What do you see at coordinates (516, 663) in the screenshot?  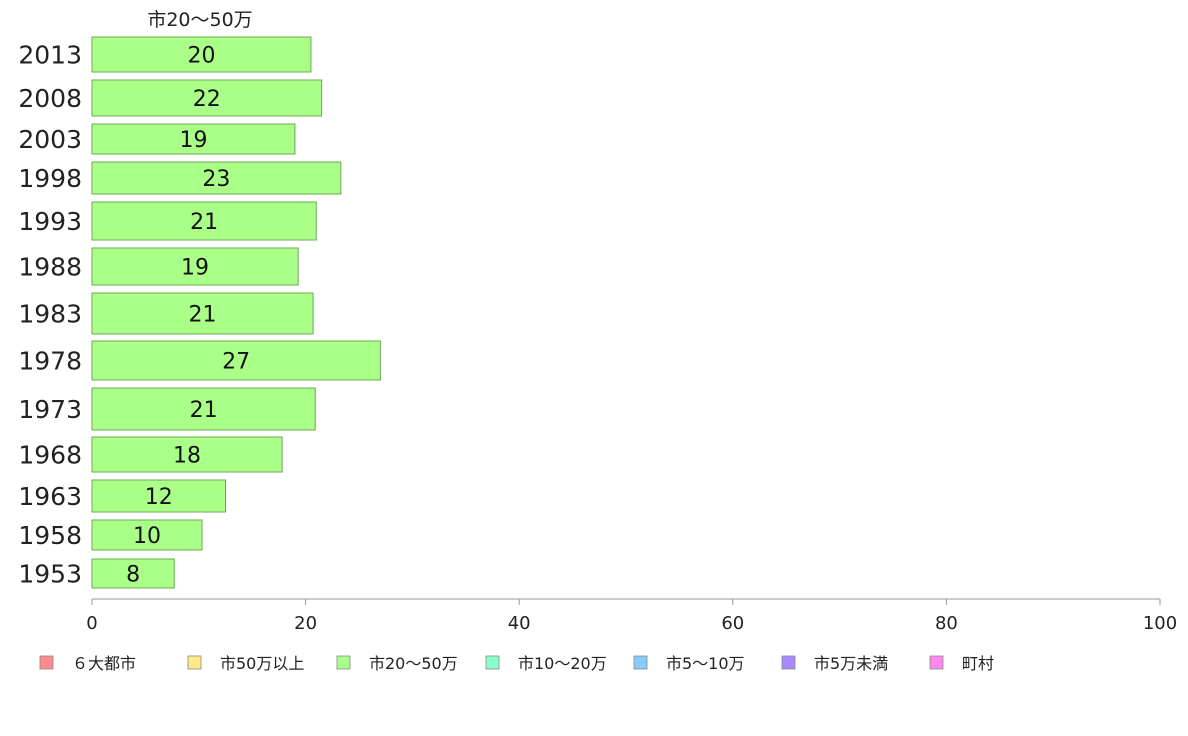 I see `legend: ６大都市 市50万以上 市20～50万 市10～20万 市5～10万 市5万未満 町村` at bounding box center [516, 663].